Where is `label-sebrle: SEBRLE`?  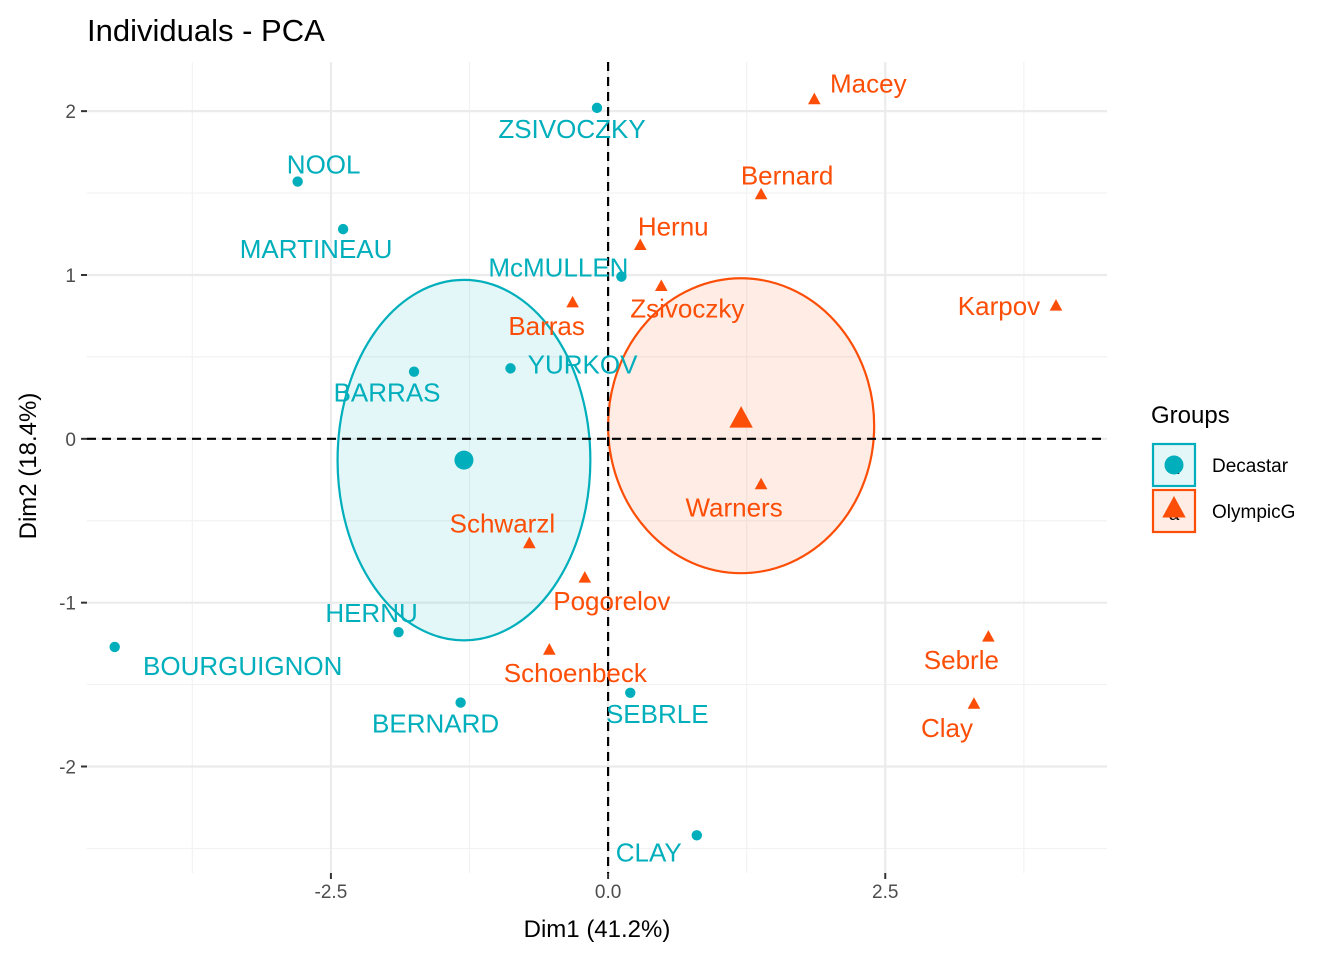 label-sebrle: SEBRLE is located at coordinates (657, 714).